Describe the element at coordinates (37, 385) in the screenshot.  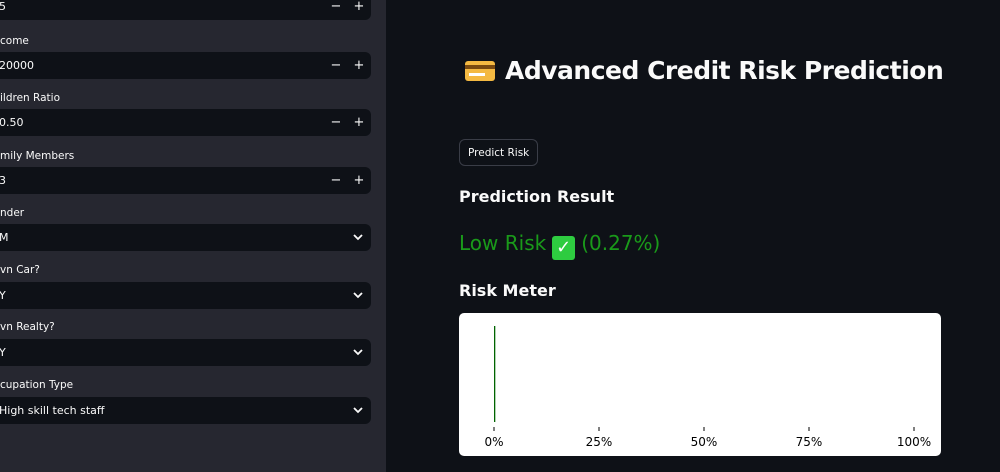
I see `field-label: cupation Type` at that location.